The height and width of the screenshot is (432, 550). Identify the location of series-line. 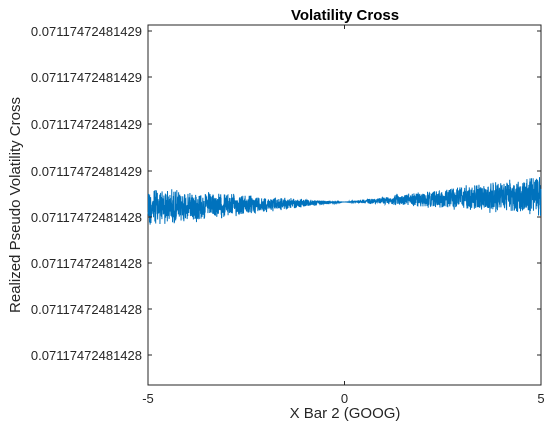
(344, 201).